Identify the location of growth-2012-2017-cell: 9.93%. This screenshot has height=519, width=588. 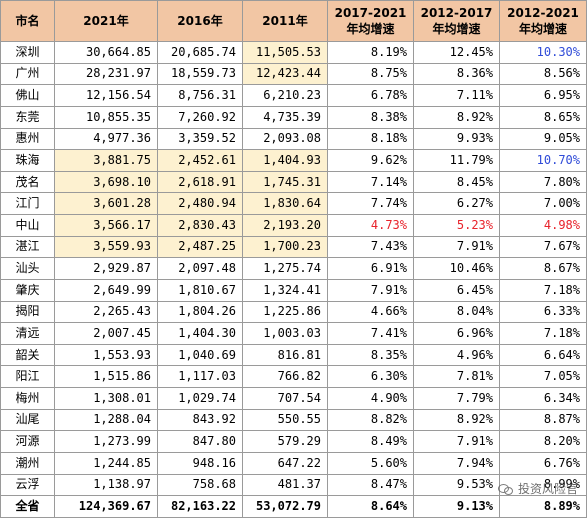
(456, 139).